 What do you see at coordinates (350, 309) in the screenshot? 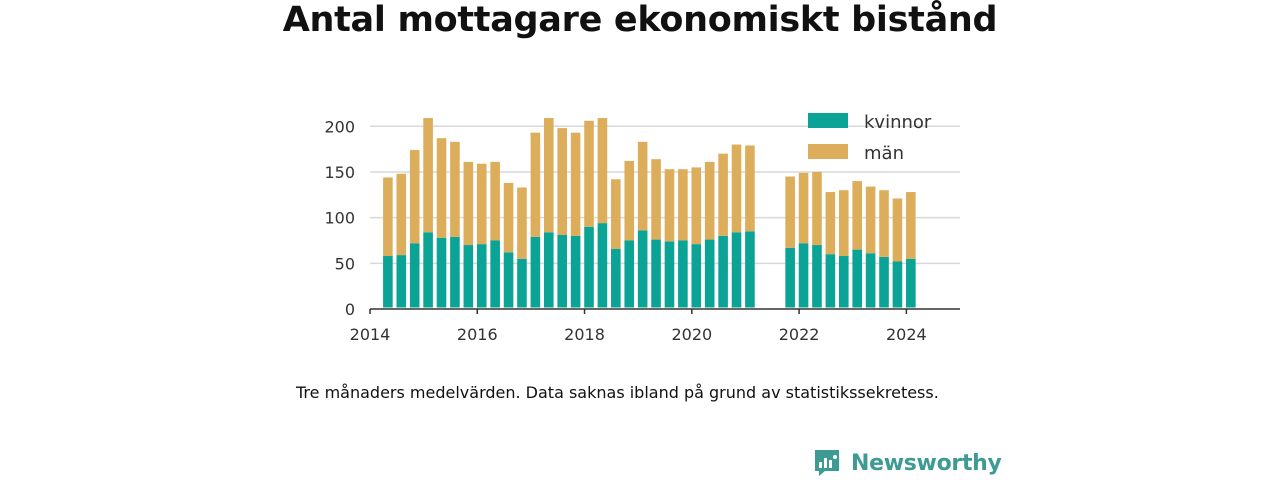
I see `y-tick-label: 0` at bounding box center [350, 309].